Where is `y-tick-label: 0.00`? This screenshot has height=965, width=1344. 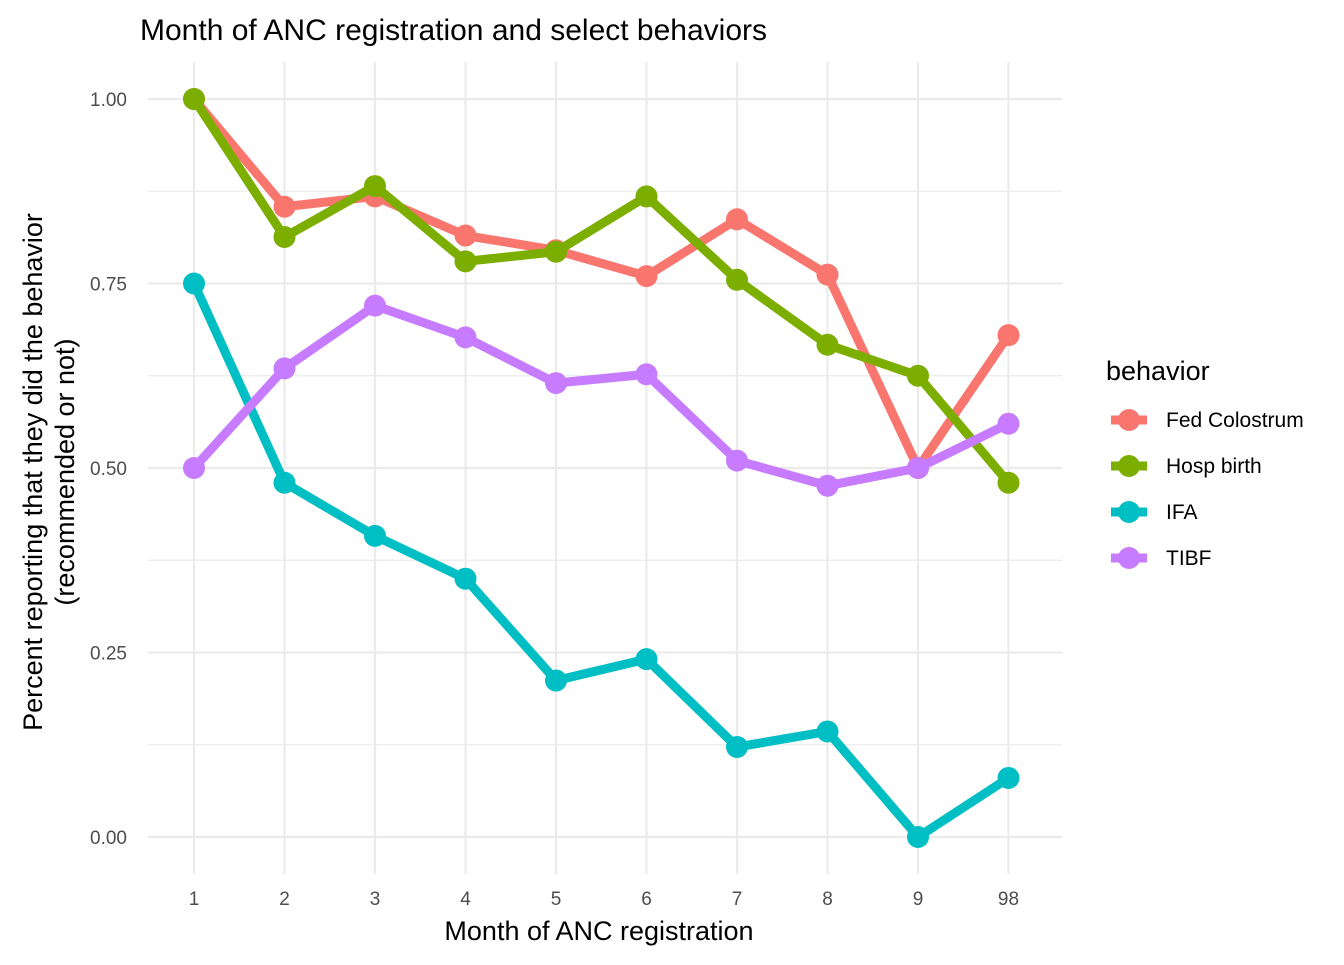 y-tick-label: 0.00 is located at coordinates (108, 838).